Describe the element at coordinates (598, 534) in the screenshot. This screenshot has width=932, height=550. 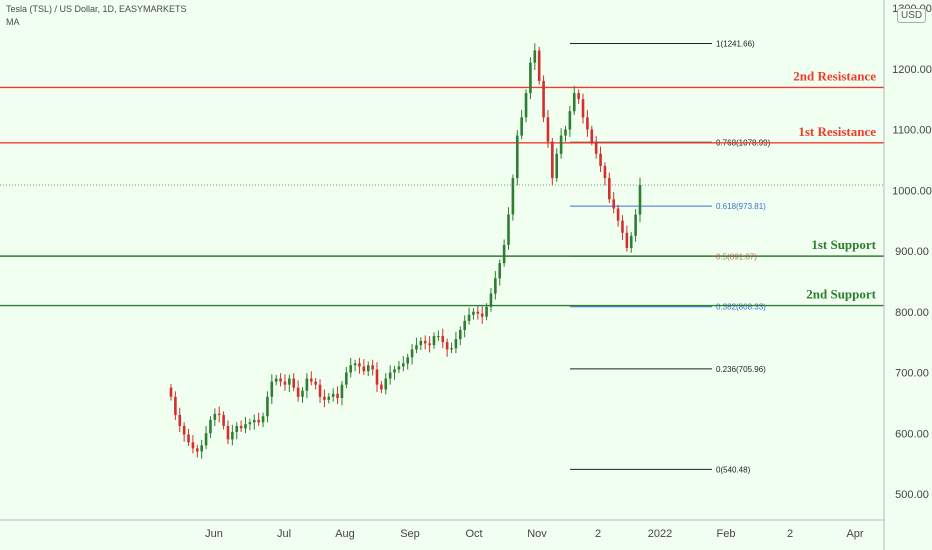
I see `x-tick-label: 2` at that location.